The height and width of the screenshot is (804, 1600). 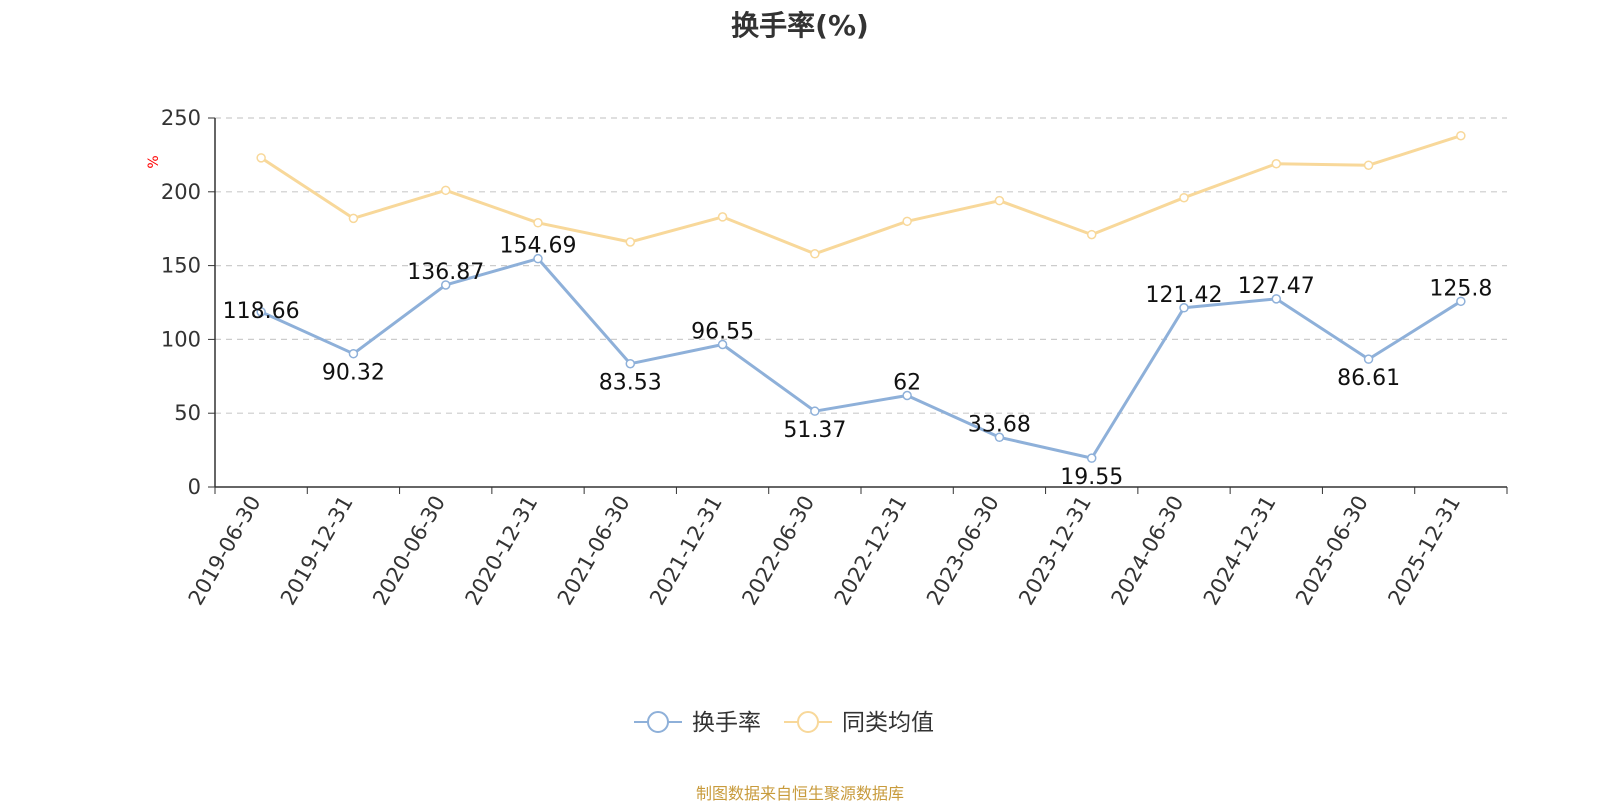 I want to click on x-tick-label: 2019-12-31, so click(x=317, y=551).